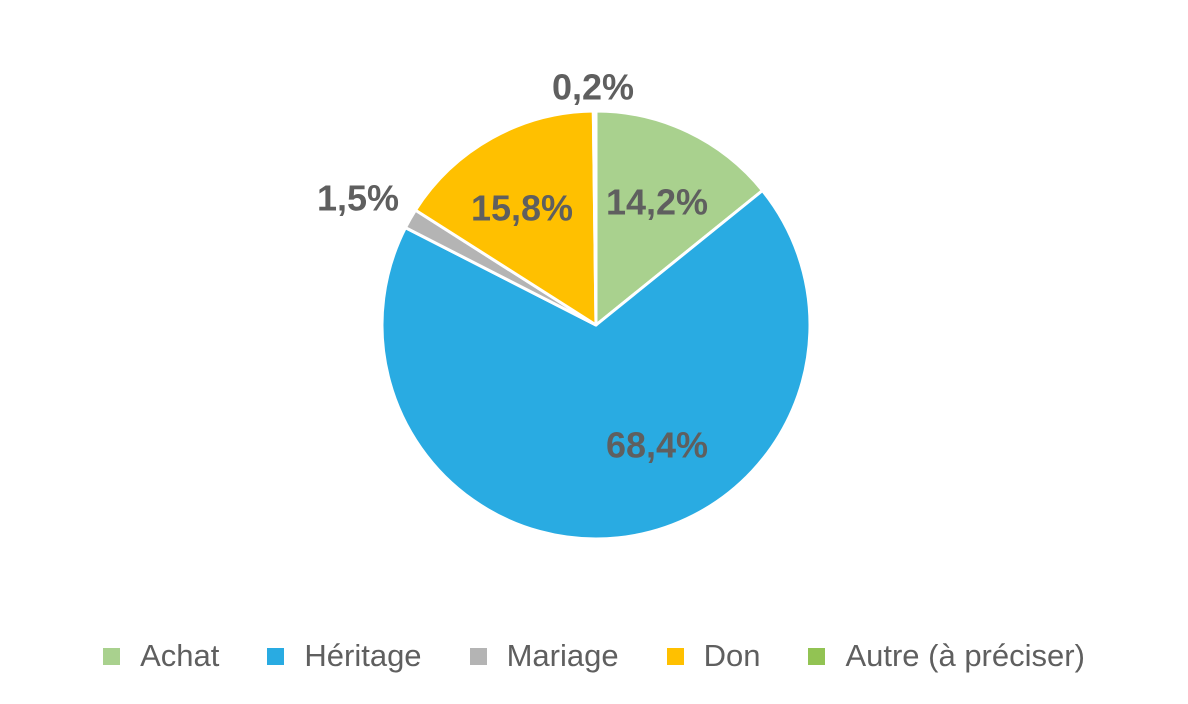 Image resolution: width=1188 pixels, height=704 pixels. I want to click on data-label-don: 15,8%, so click(522, 208).